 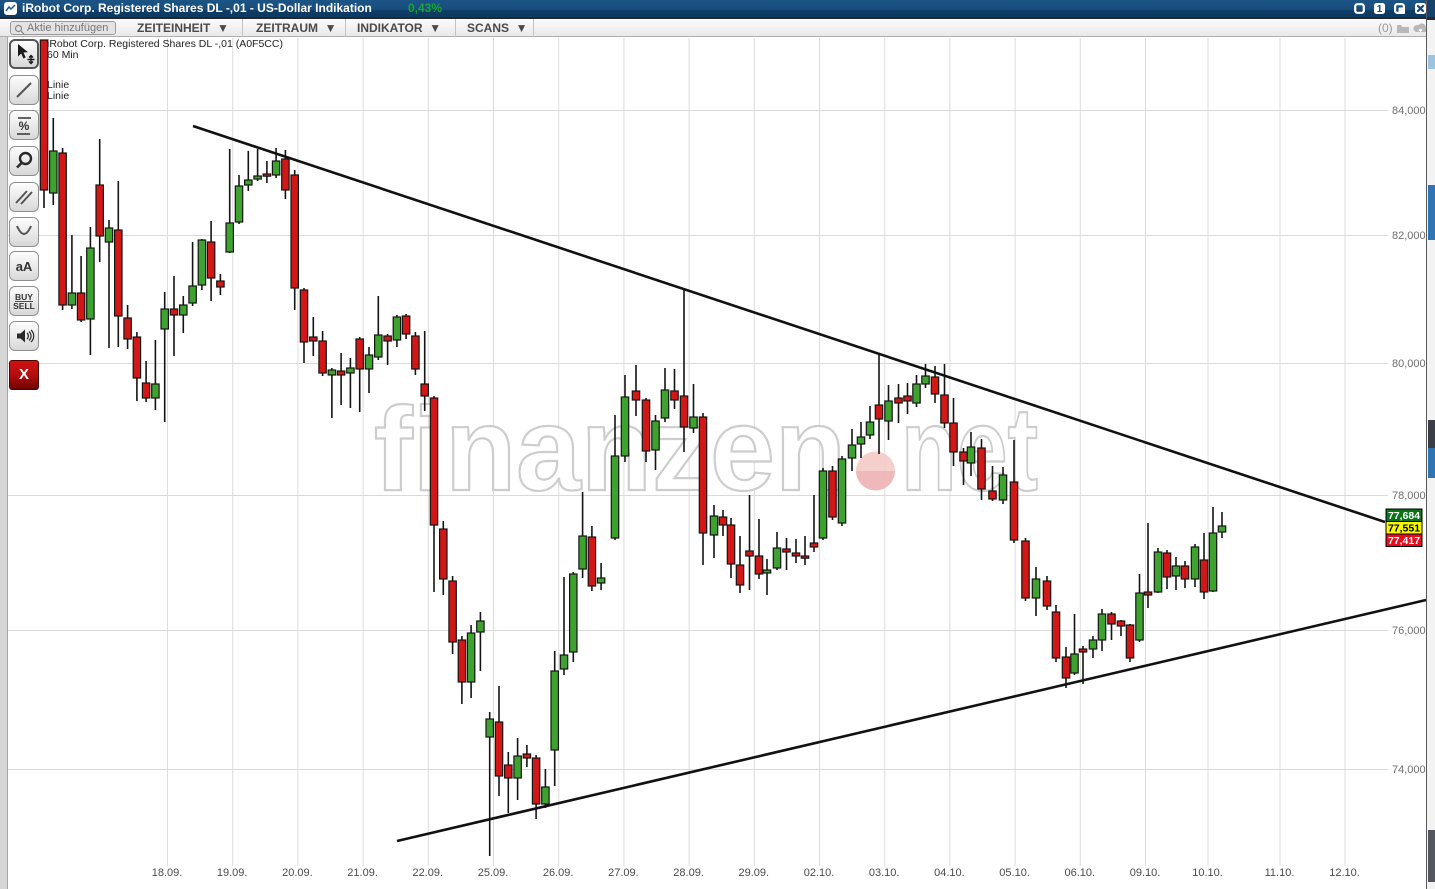 I want to click on svg-text: 12.10., so click(x=1344, y=873).